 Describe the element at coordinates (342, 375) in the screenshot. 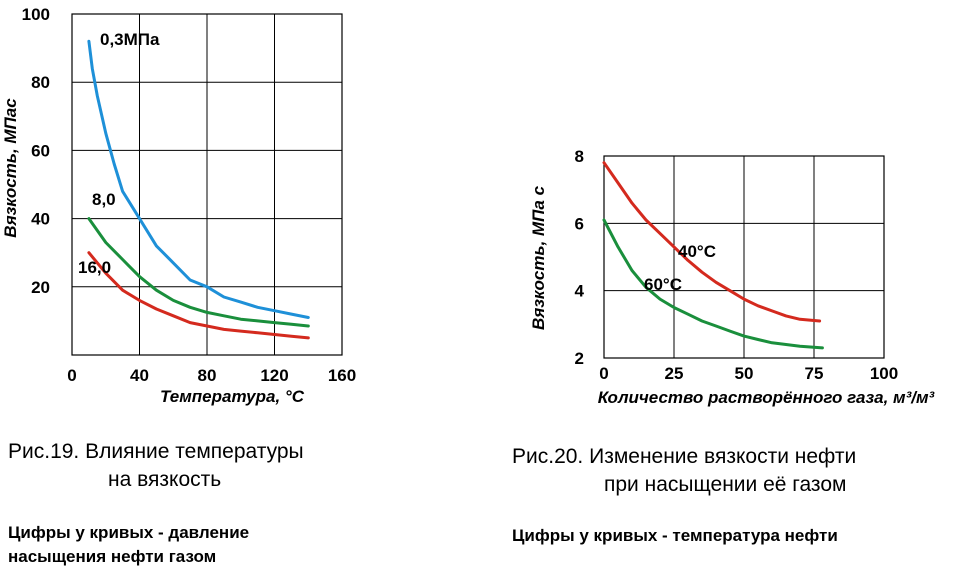

I see `chart1-x-tick-label: 160` at that location.